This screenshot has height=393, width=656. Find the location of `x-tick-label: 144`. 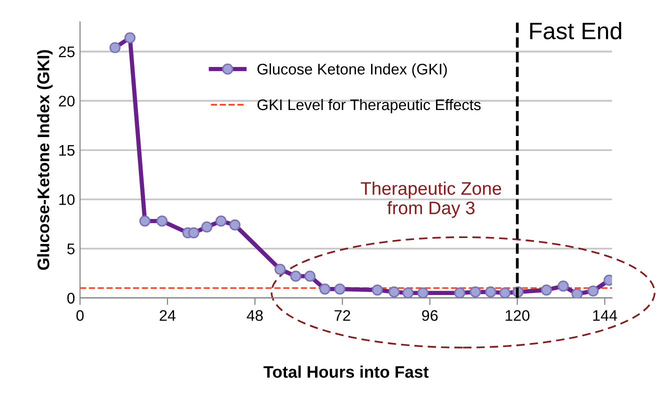

x-tick-label: 144 is located at coordinates (605, 315).